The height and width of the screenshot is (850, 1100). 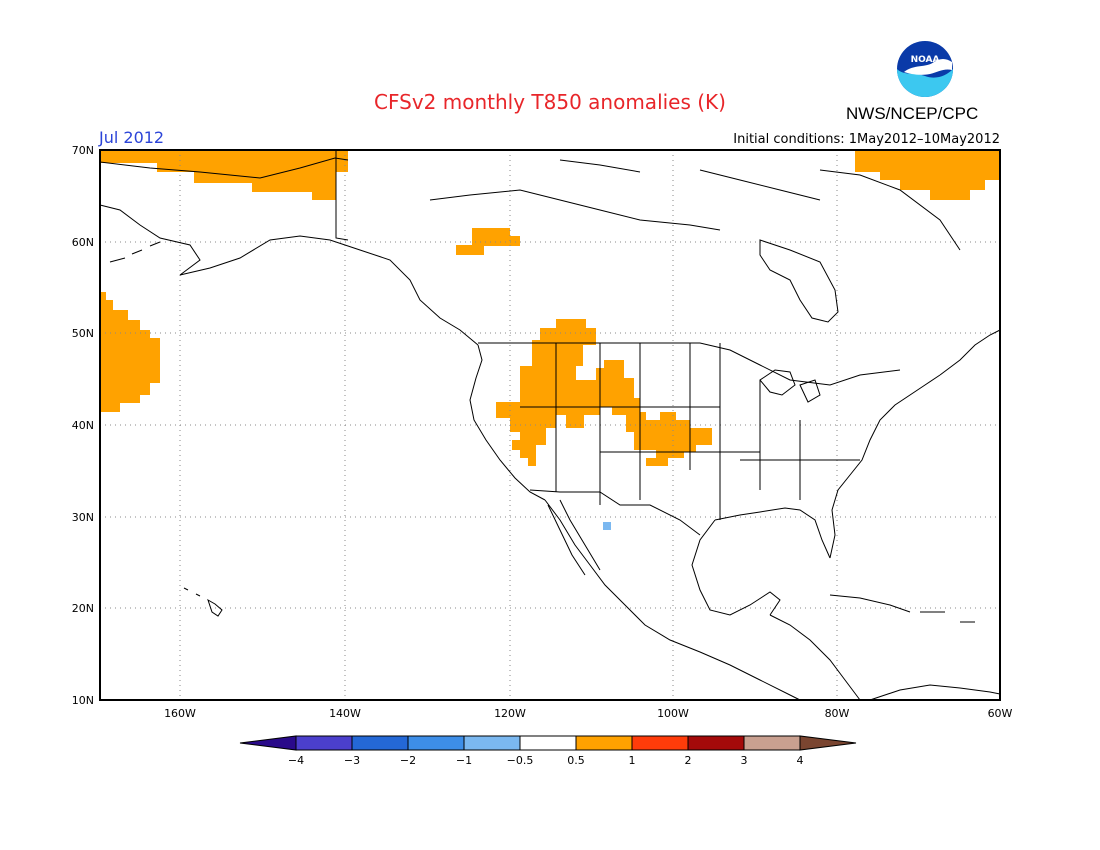 What do you see at coordinates (576, 760) in the screenshot?
I see `colorbar-label: 0.5` at bounding box center [576, 760].